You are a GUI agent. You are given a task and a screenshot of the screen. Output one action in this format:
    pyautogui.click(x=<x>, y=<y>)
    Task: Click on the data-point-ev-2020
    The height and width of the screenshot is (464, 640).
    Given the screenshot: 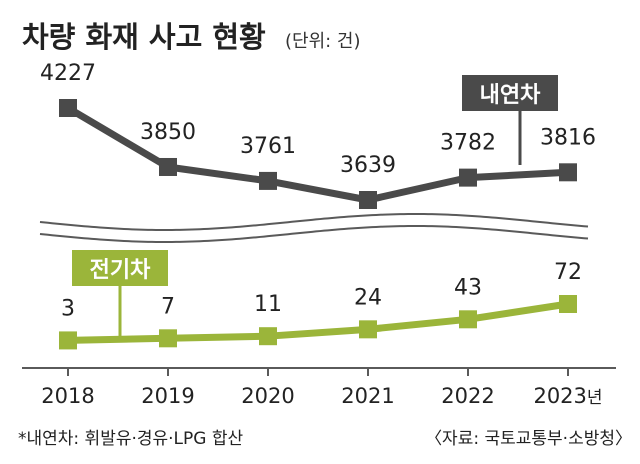 What is the action you would take?
    pyautogui.click(x=268, y=336)
    